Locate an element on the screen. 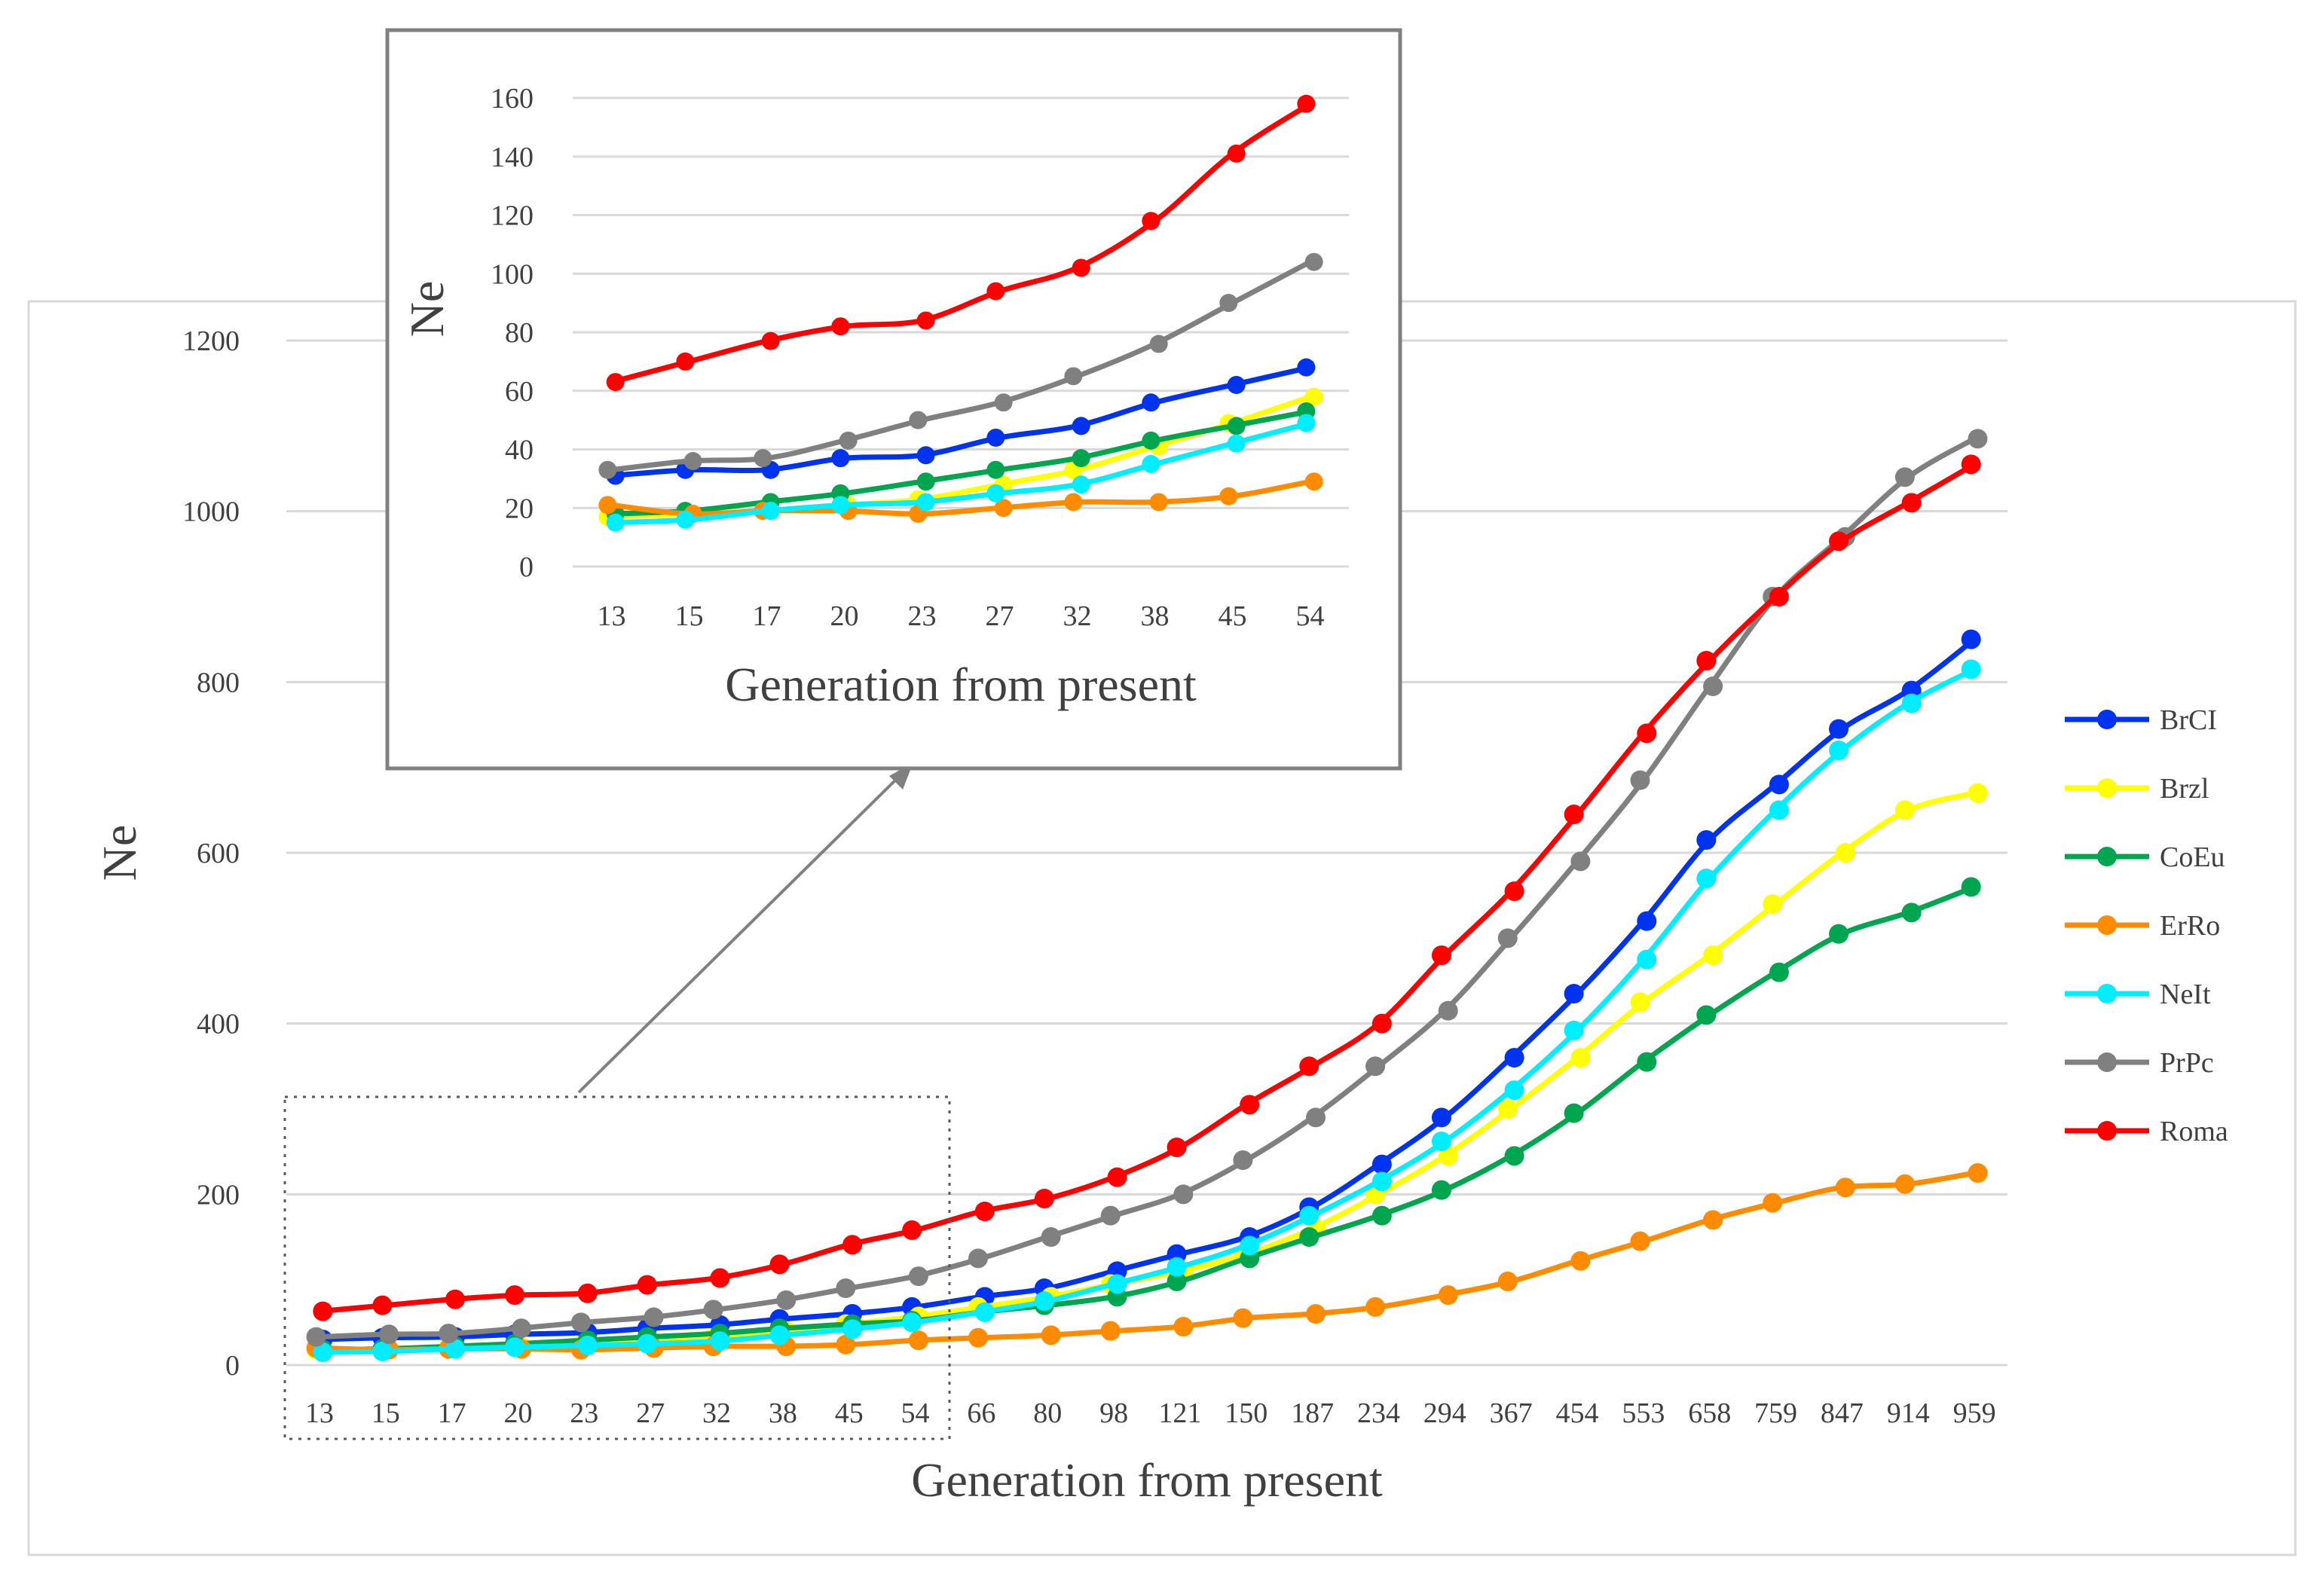 This screenshot has height=1576, width=2324. inset-y-tick-label: 100 is located at coordinates (512, 274).